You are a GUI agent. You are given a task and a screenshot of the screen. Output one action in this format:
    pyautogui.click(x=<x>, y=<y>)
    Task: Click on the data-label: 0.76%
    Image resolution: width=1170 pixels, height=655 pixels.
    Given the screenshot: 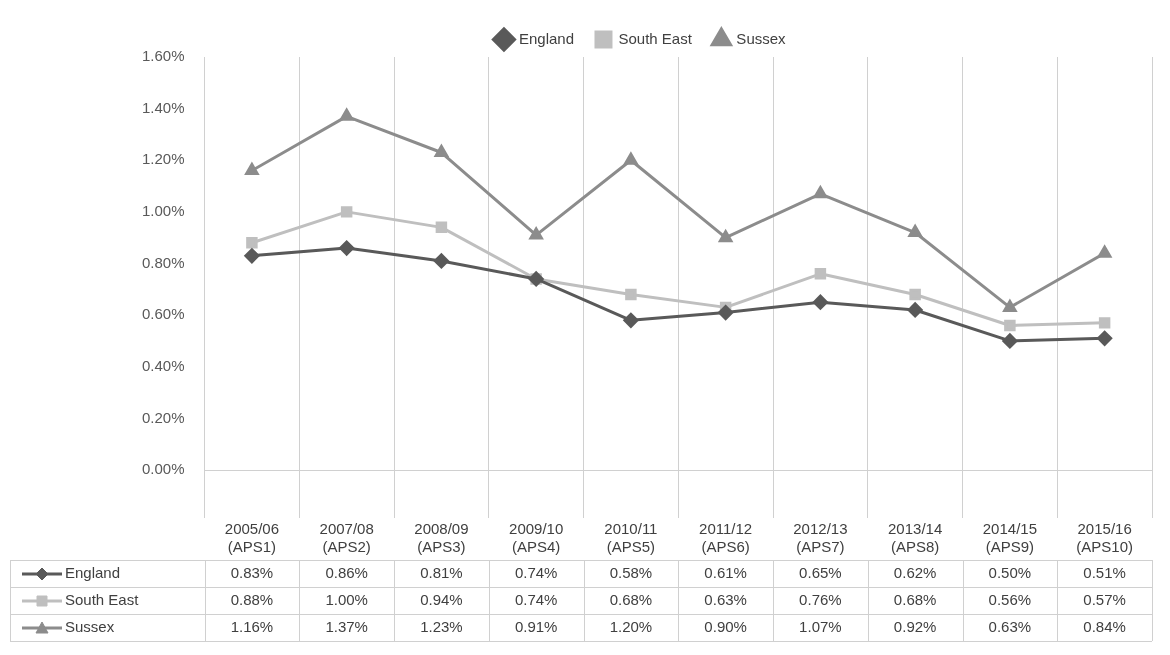 What is the action you would take?
    pyautogui.click(x=820, y=599)
    